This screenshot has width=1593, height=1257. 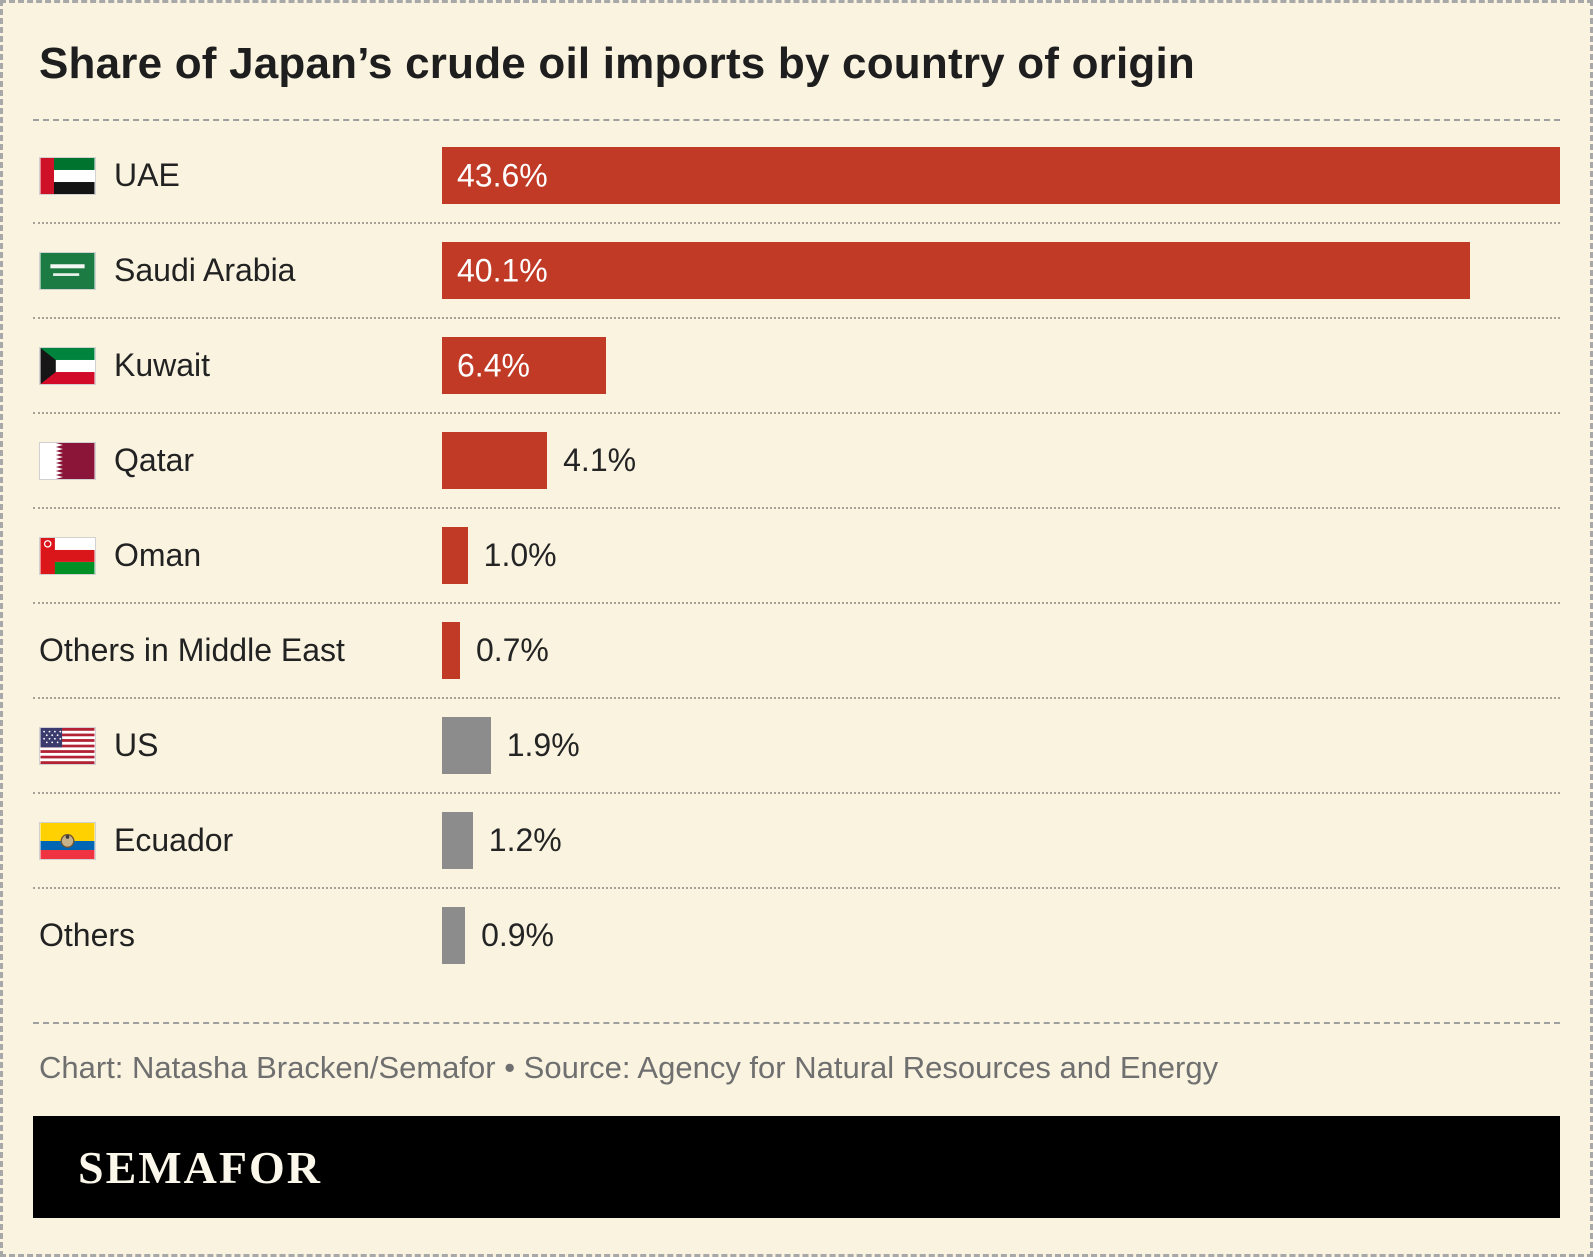 What do you see at coordinates (154, 460) in the screenshot?
I see `country-label: Qatar` at bounding box center [154, 460].